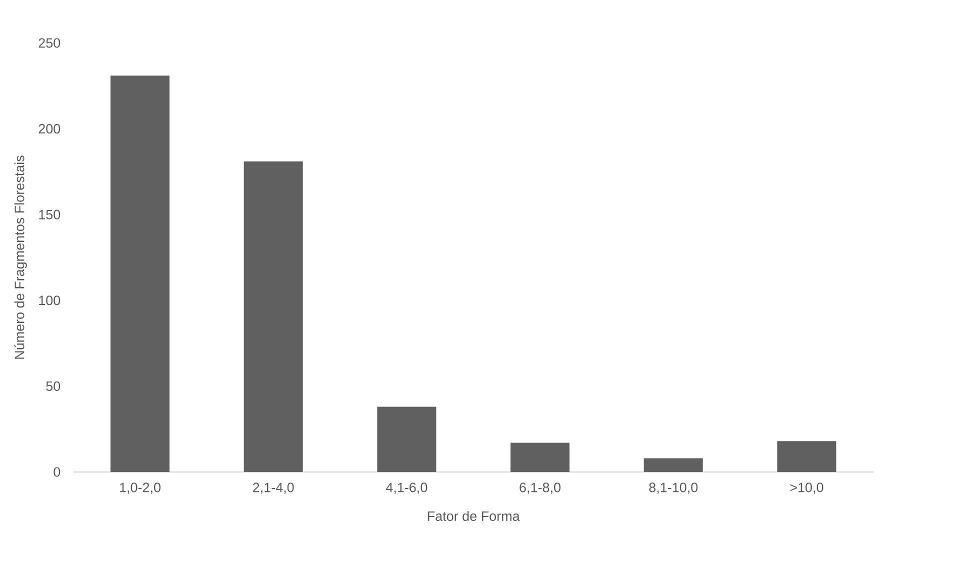  I want to click on x-tick-label: 4,1-6,0, so click(407, 488).